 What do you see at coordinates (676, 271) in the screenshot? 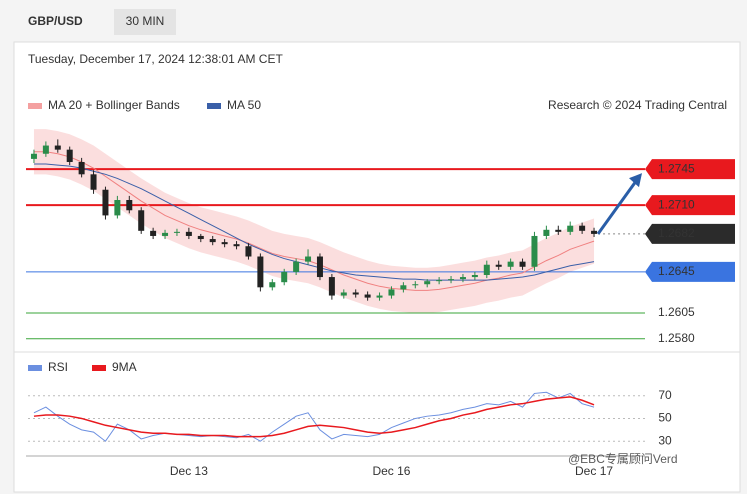
I see `level-label: 1.2645` at bounding box center [676, 271].